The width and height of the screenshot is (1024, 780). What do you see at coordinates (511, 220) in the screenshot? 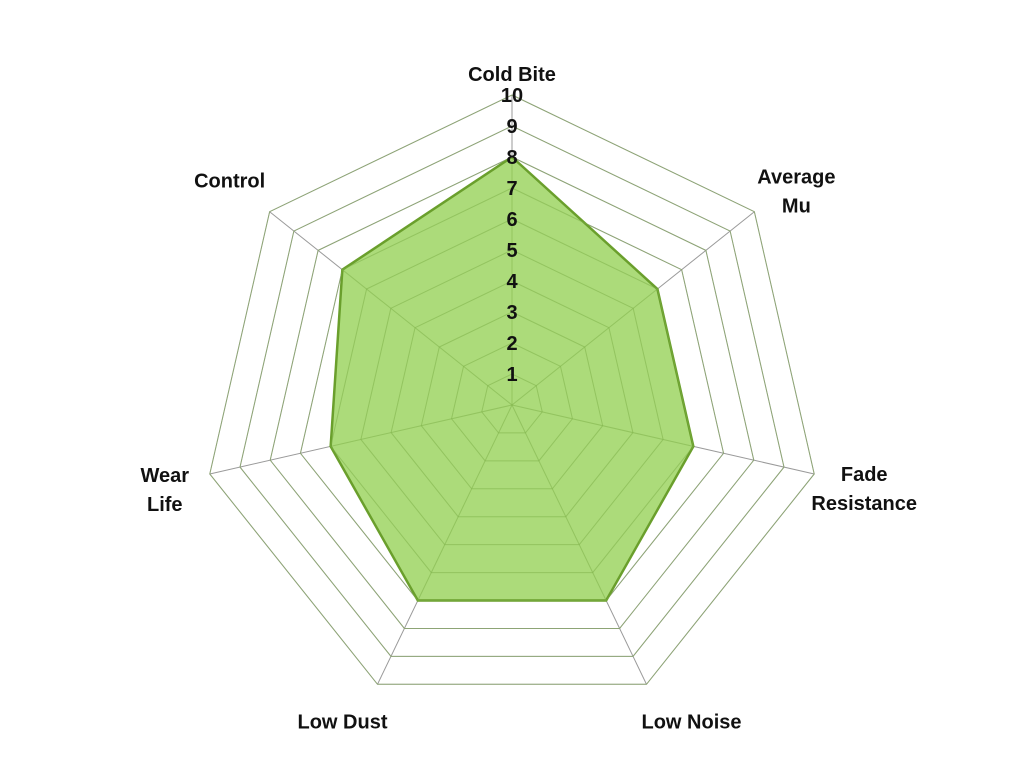
I see `tick-label: 6` at bounding box center [511, 220].